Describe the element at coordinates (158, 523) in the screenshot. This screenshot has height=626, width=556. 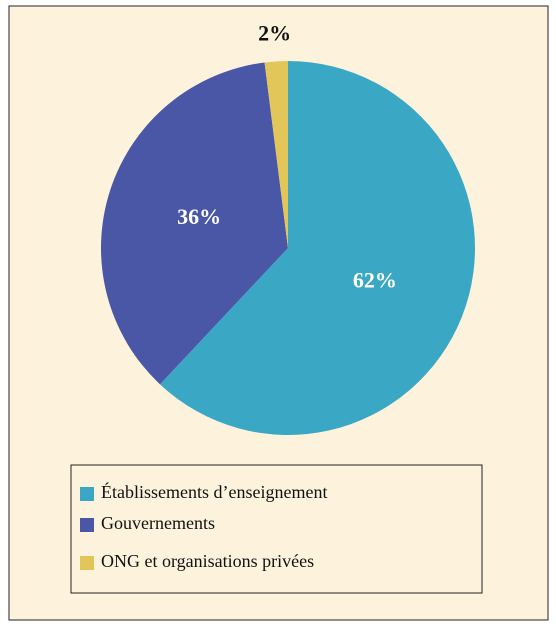
I see `legend-label: Gouvernements` at that location.